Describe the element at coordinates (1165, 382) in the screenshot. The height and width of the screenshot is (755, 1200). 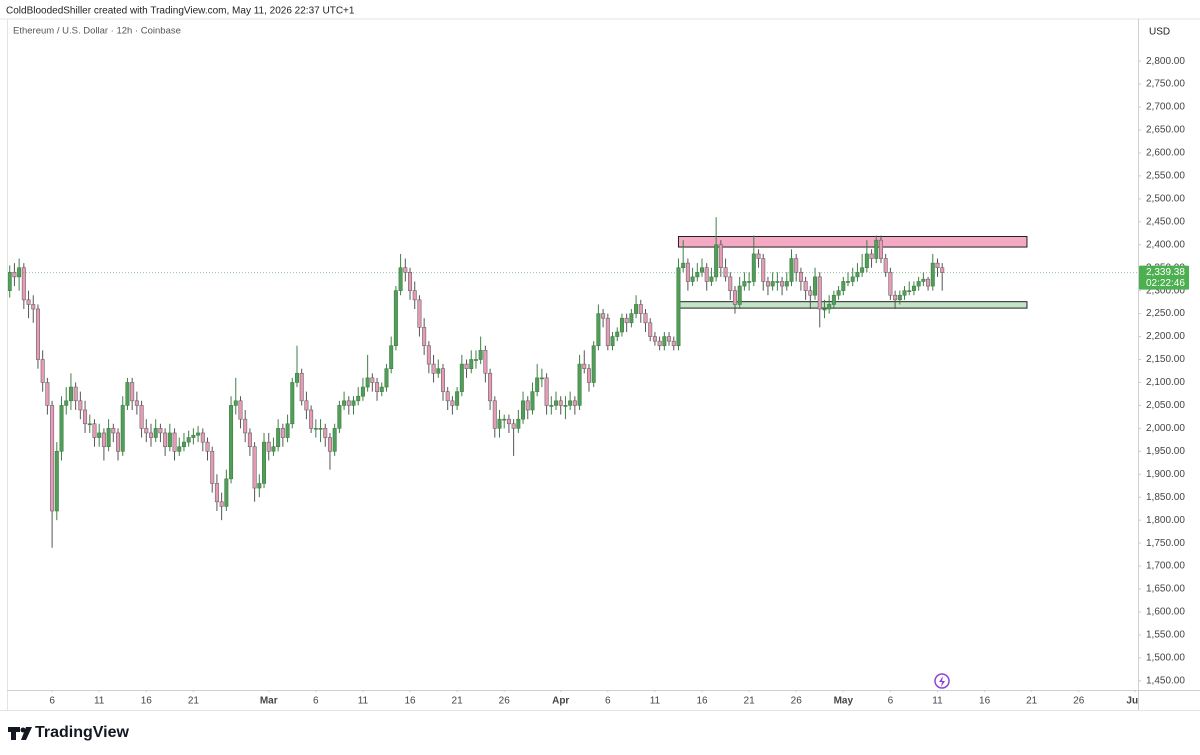
I see `y-tick-label: 2,100.00` at that location.